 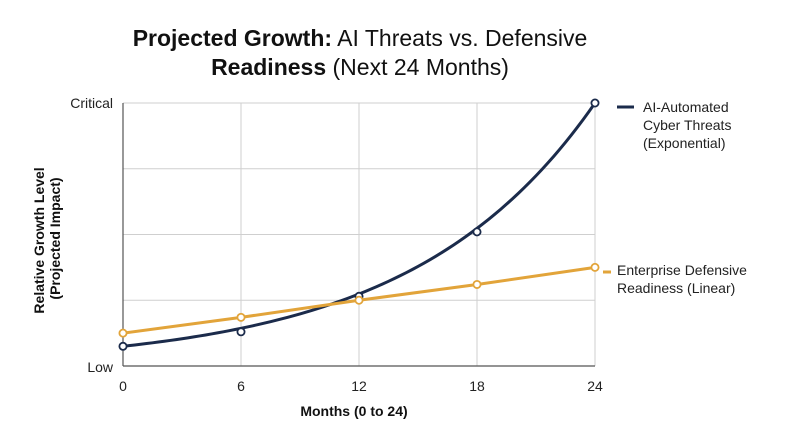 I want to click on y-axis-label: Relative Growth Level (Projected Impact), so click(x=47, y=238).